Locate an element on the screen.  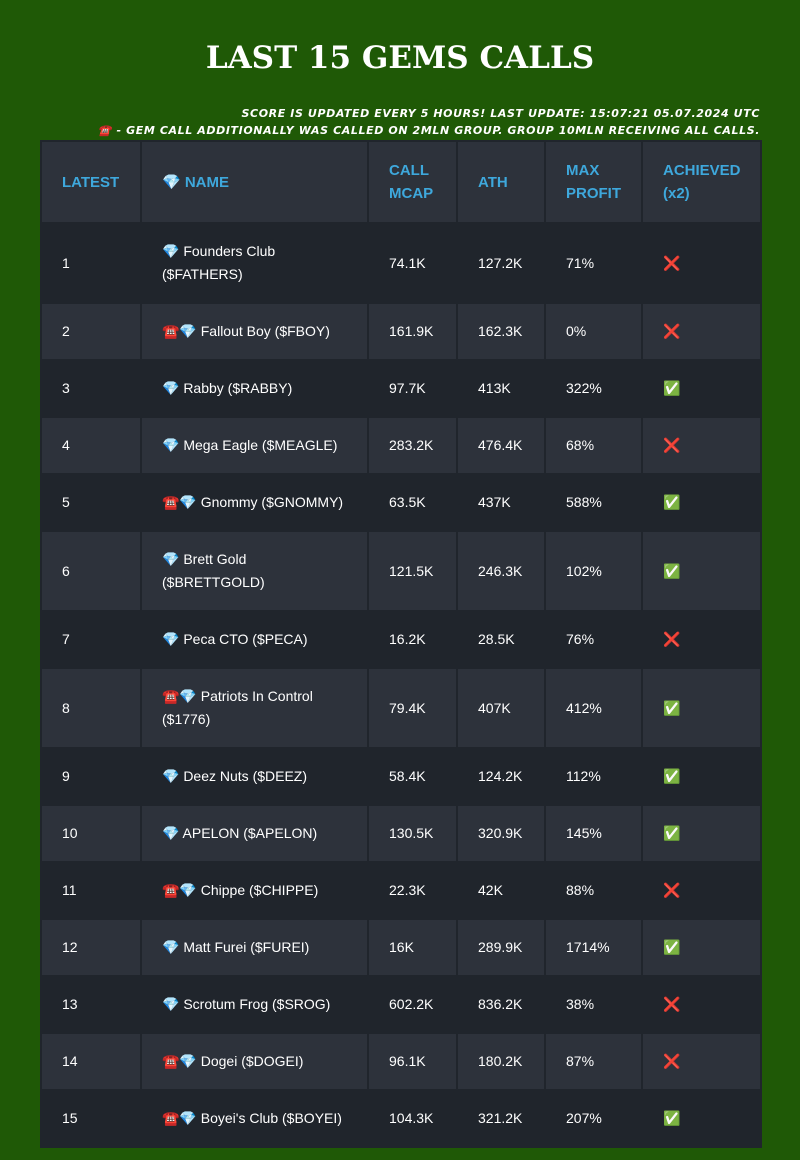
table-cell: 413K is located at coordinates (501, 388).